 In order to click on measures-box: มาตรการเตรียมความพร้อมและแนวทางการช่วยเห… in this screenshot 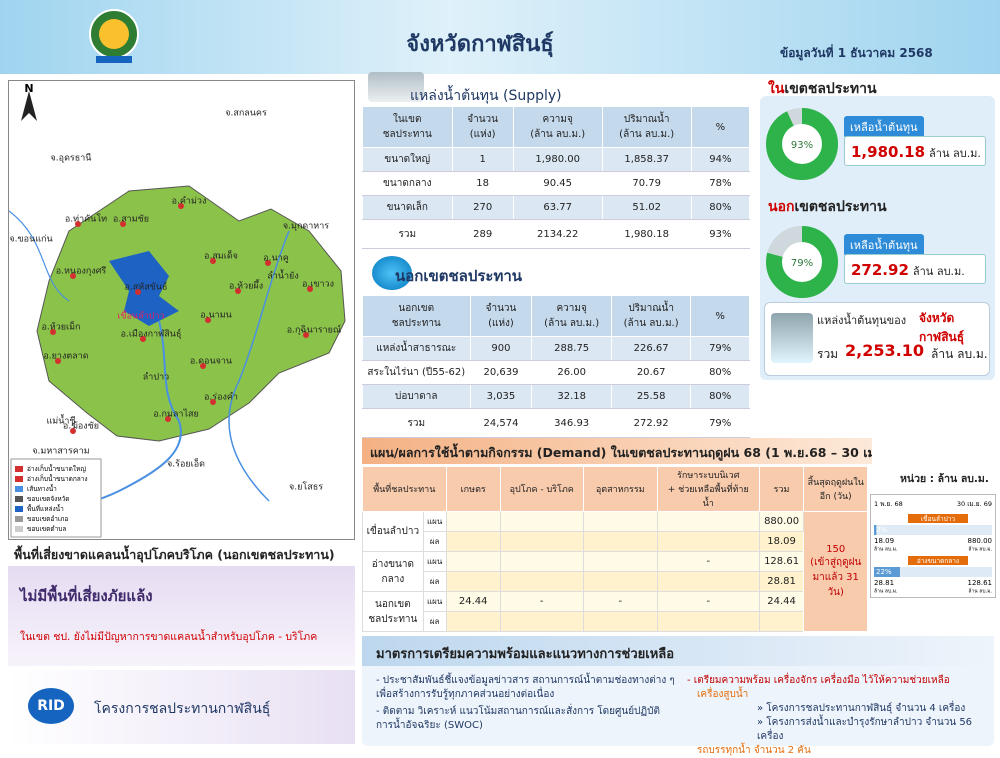, I will do `click(678, 696)`.